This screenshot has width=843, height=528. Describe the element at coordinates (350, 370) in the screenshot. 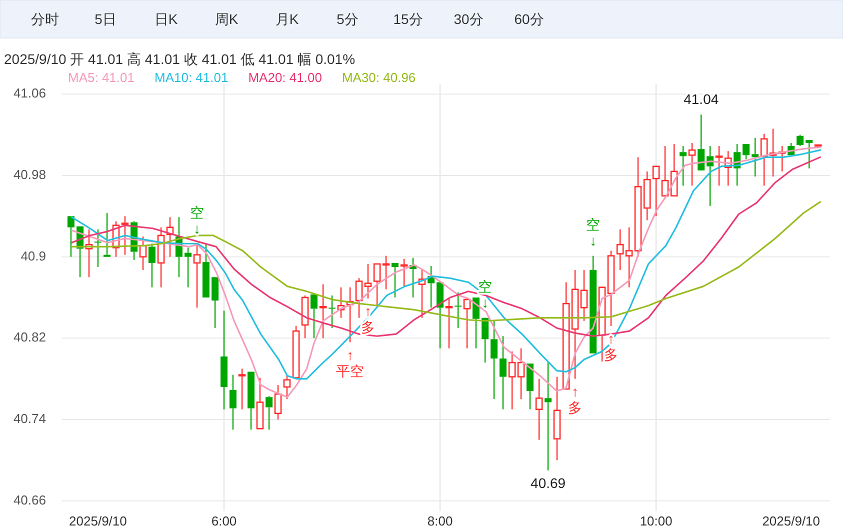

I see `annotation: 平空` at that location.